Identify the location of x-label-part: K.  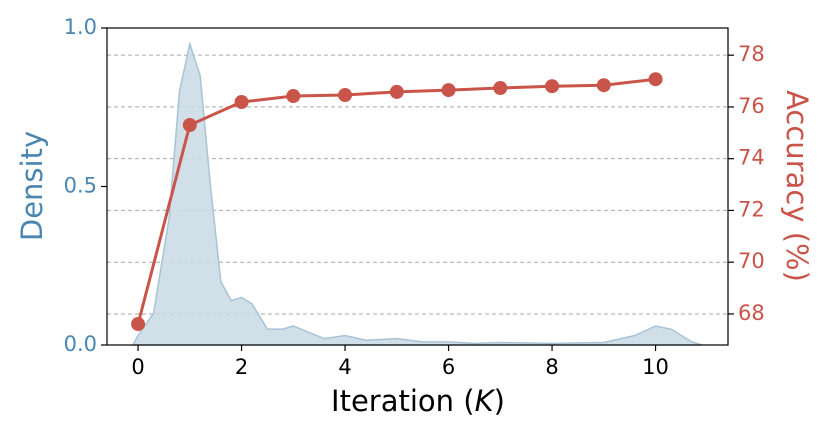
(485, 401).